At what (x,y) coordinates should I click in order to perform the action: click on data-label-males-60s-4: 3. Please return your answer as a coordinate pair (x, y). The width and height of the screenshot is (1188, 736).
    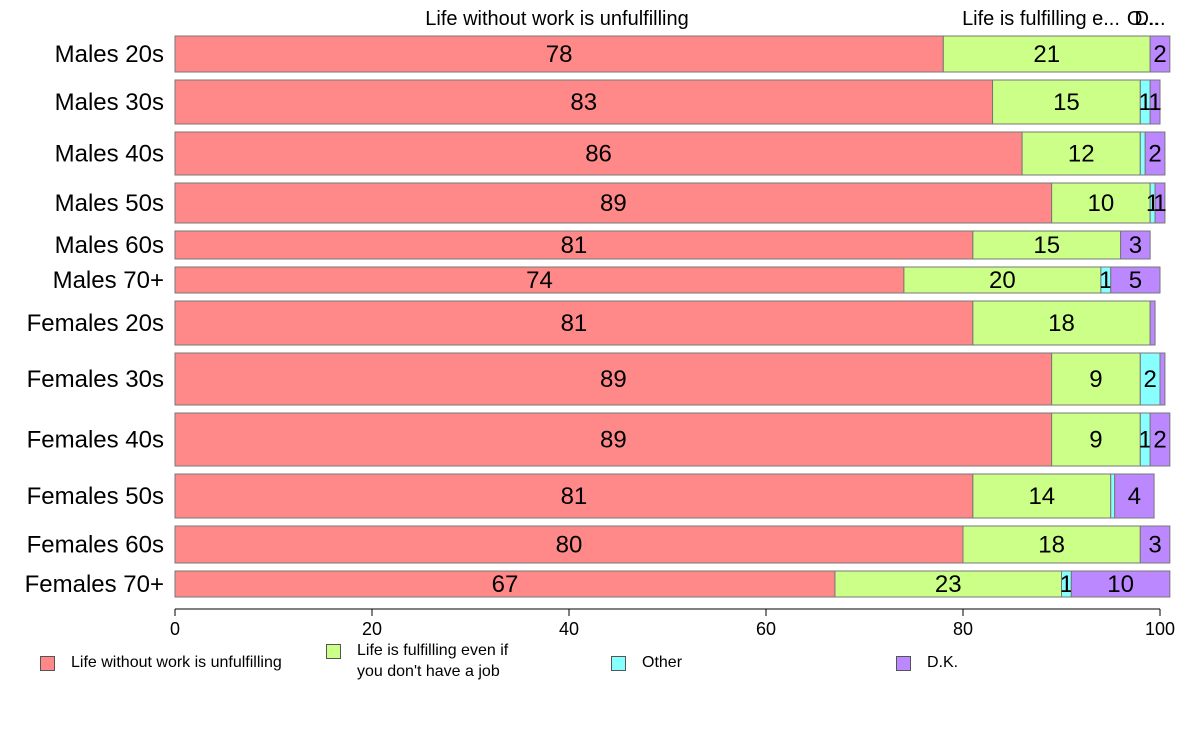
    Looking at the image, I should click on (1135, 245).